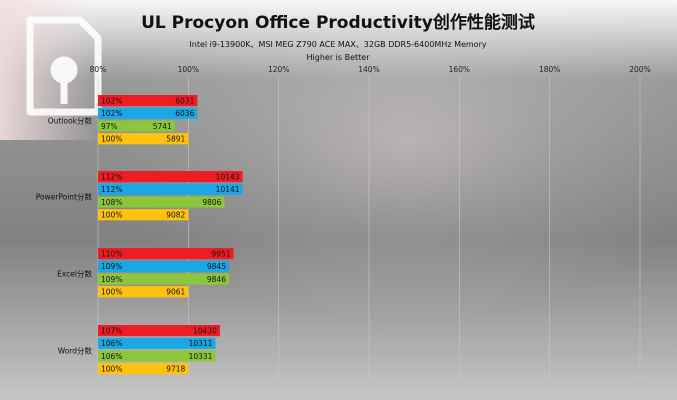 This screenshot has width=677, height=400. I want to click on bar-score-label: 9845, so click(216, 266).